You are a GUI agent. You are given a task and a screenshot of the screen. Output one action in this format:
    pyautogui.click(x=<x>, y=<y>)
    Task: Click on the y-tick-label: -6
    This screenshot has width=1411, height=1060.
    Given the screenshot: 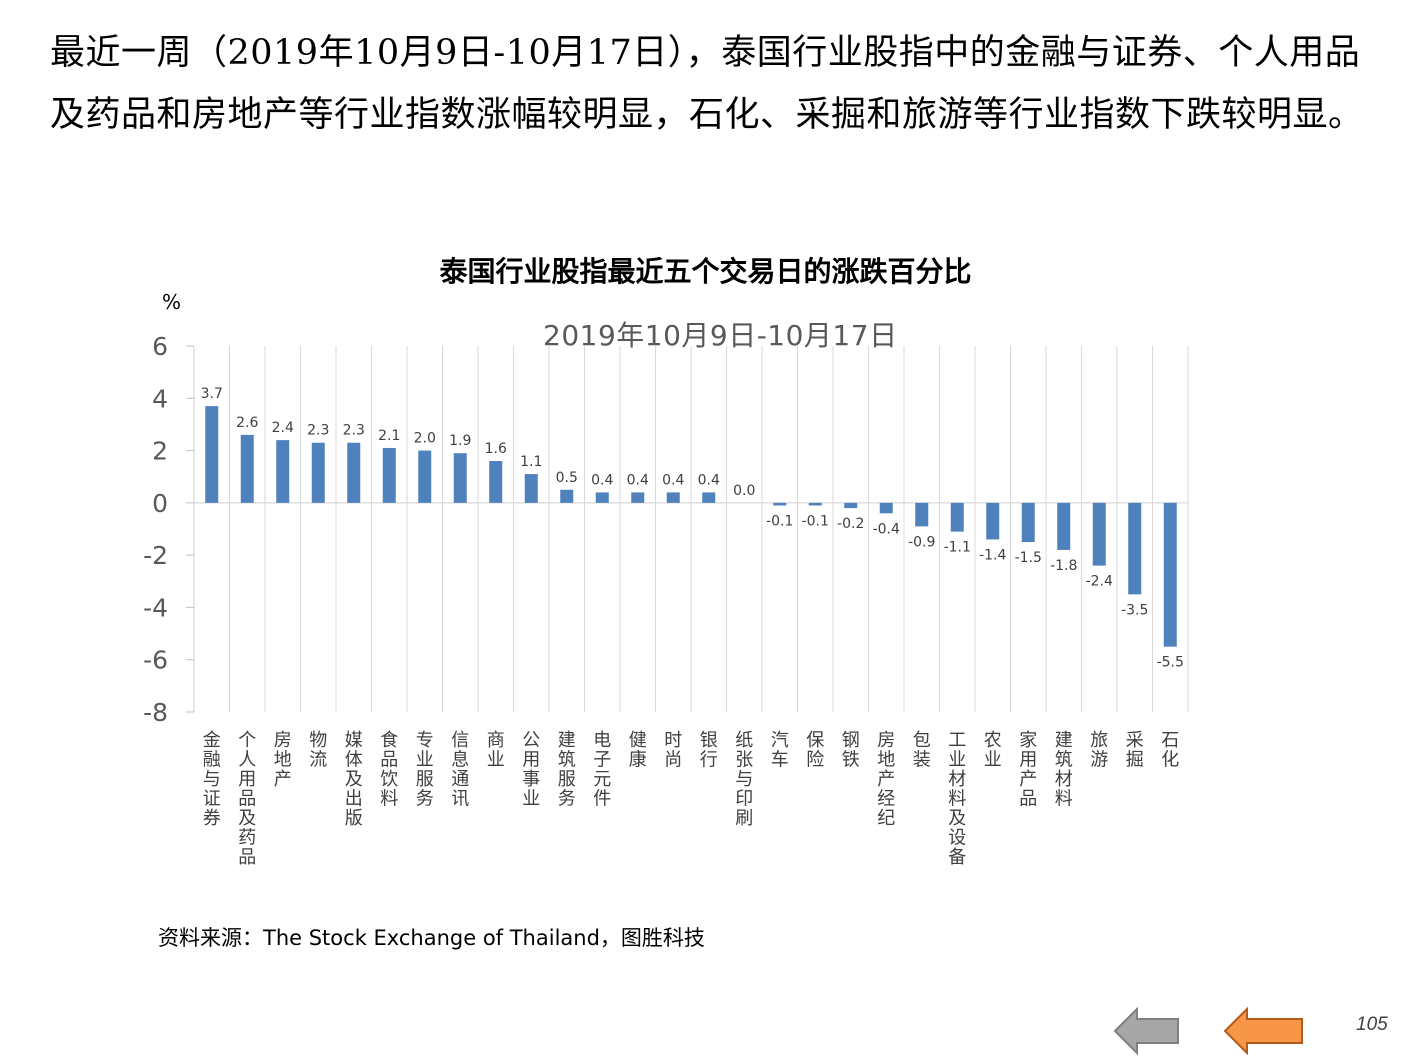 What is the action you would take?
    pyautogui.click(x=155, y=660)
    